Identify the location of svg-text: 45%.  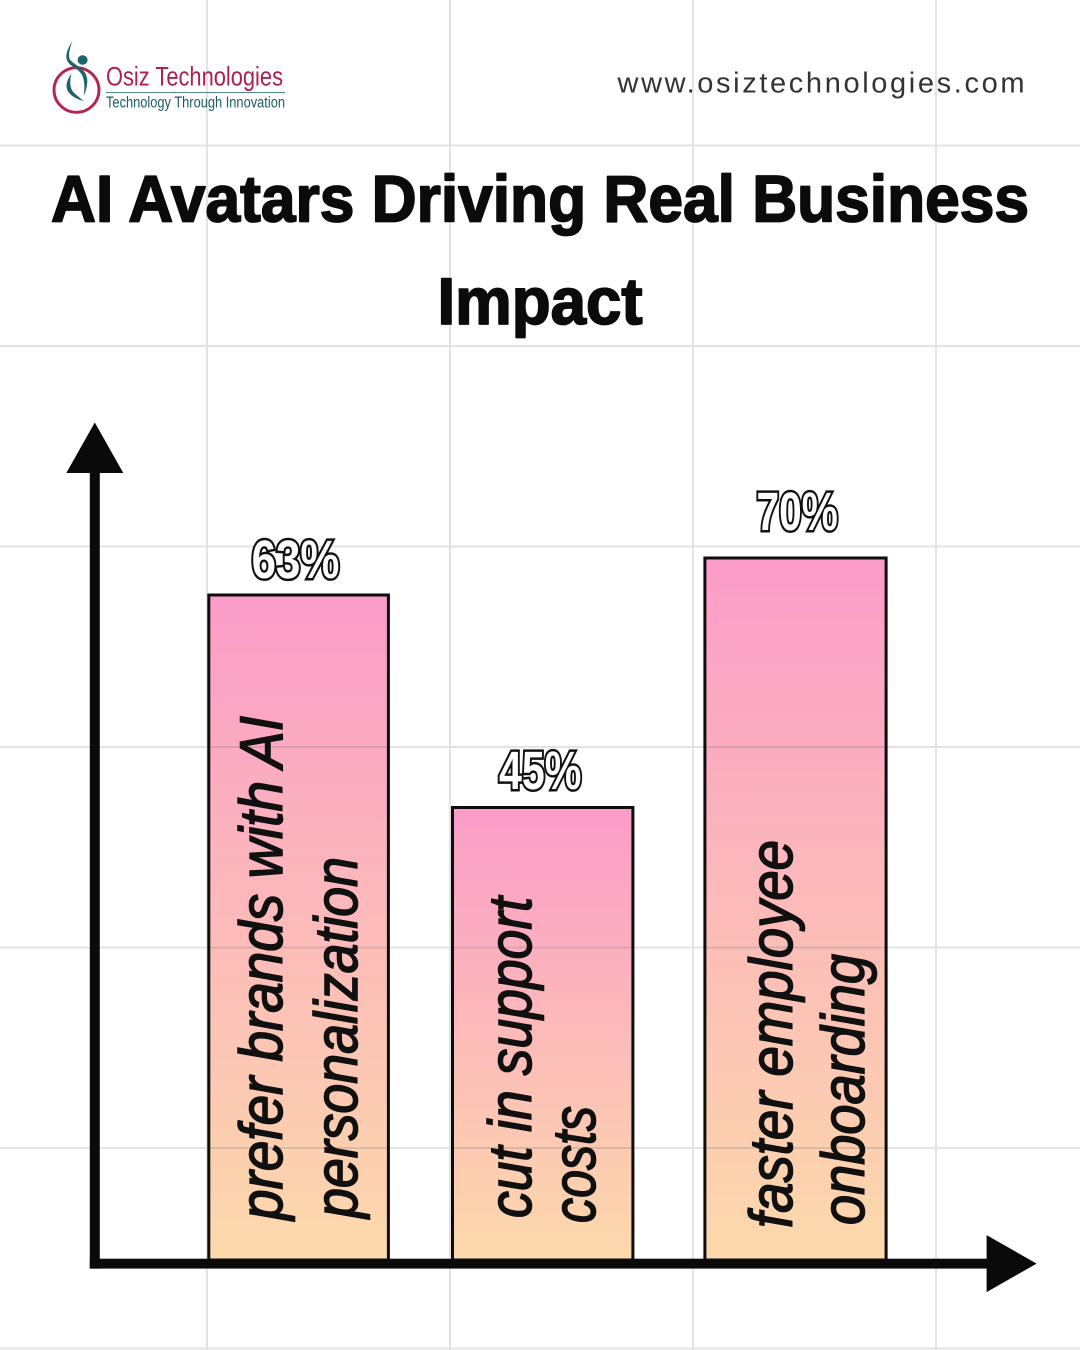
(540, 771).